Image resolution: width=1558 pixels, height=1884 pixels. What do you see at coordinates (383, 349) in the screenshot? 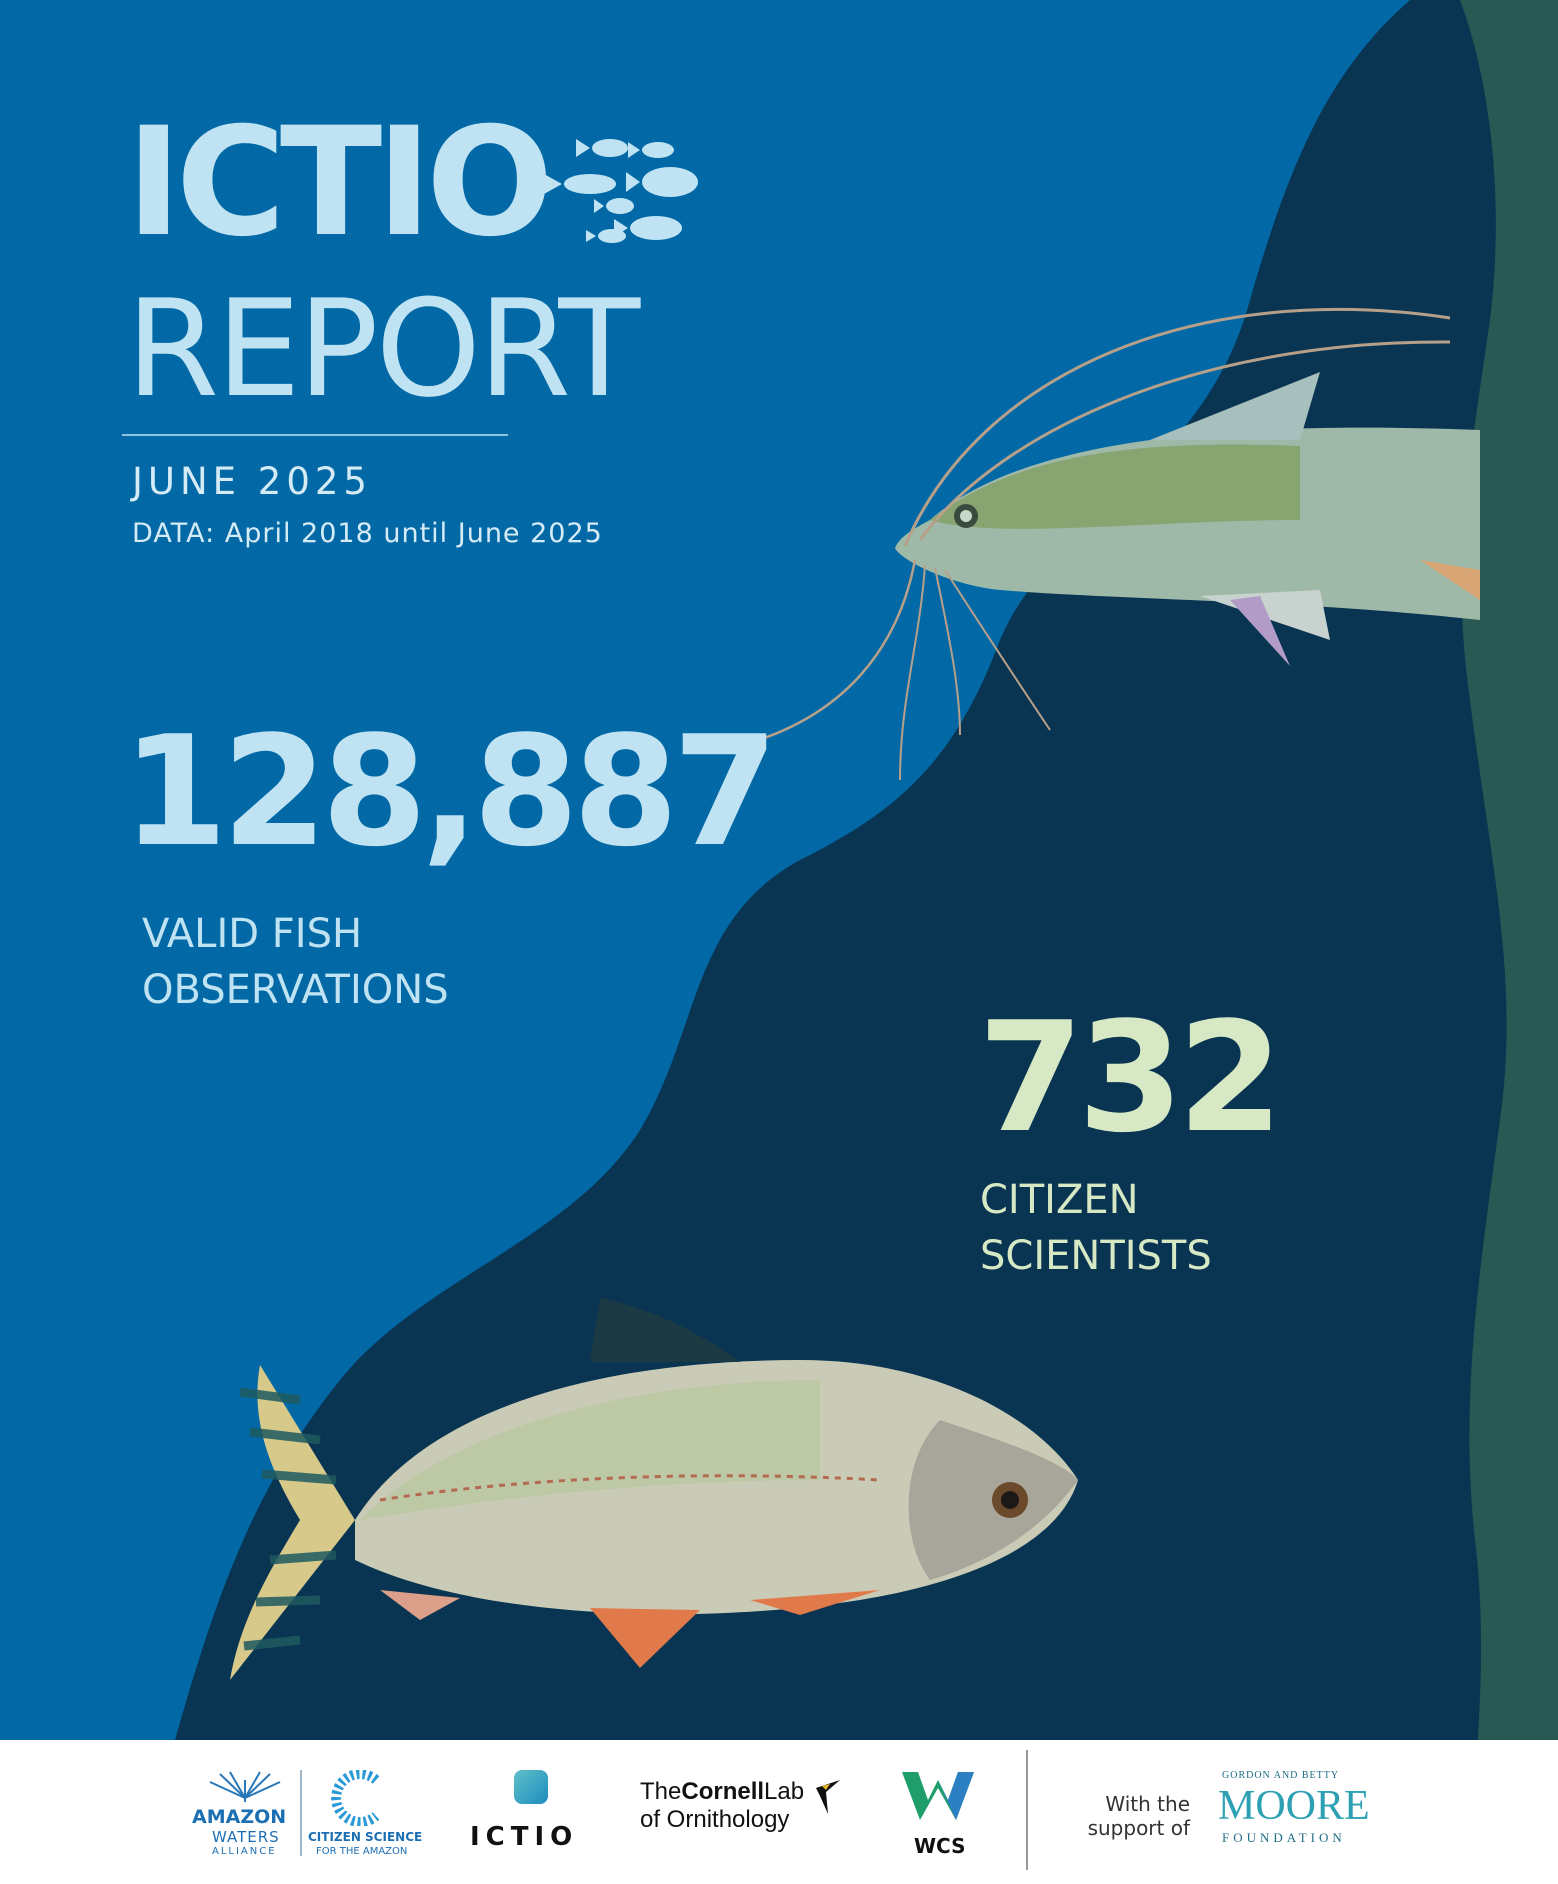
I see `report-subtitle: REPORT` at bounding box center [383, 349].